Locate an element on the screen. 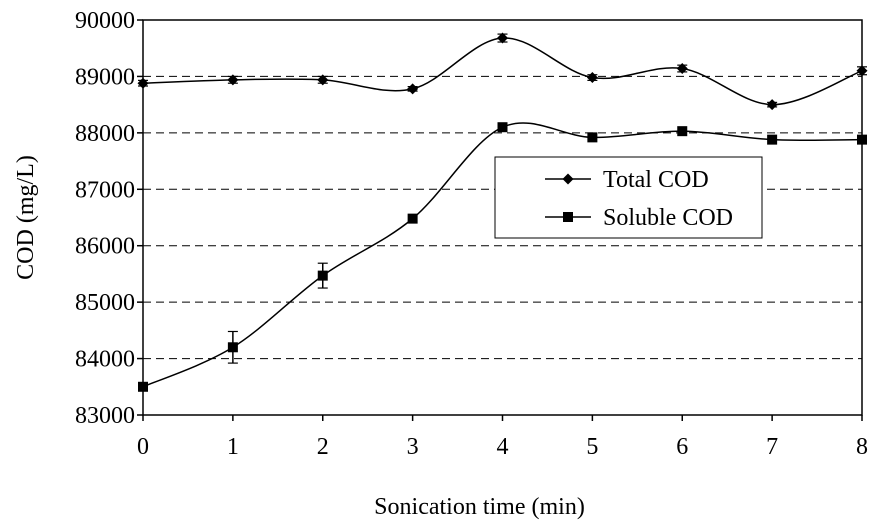  legend-label-soluble-cod: Soluble COD is located at coordinates (668, 218).